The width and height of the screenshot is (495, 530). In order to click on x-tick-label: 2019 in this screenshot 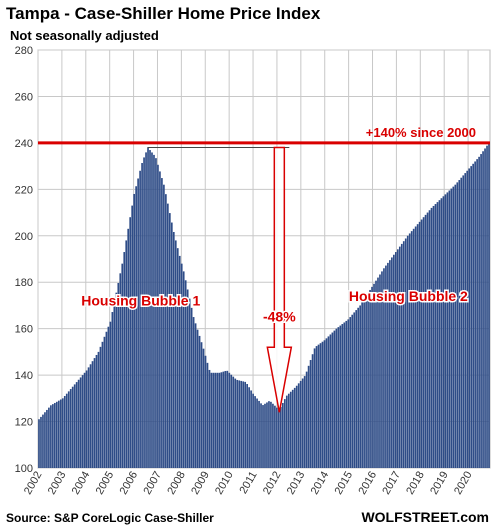, I will do `click(439, 483)`.